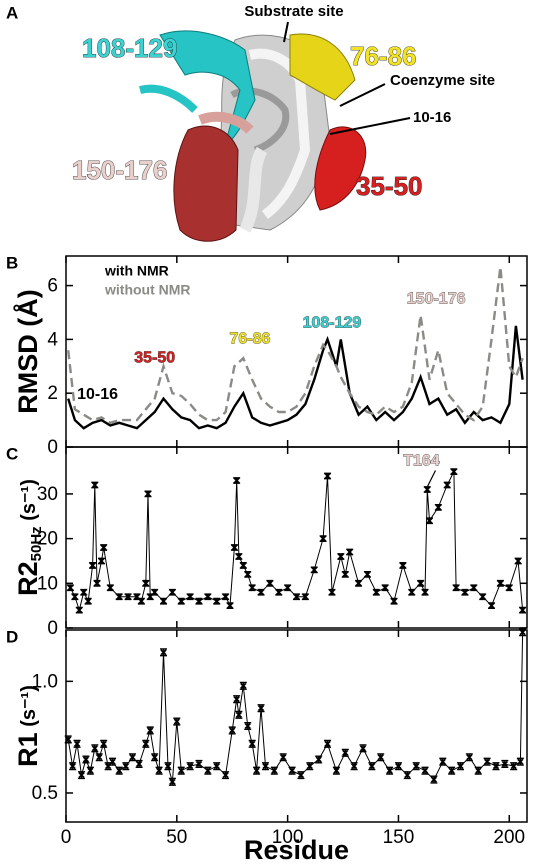 The image size is (533, 864). Describe the element at coordinates (432, 117) in the screenshot. I see `region-label: 10-16` at that location.